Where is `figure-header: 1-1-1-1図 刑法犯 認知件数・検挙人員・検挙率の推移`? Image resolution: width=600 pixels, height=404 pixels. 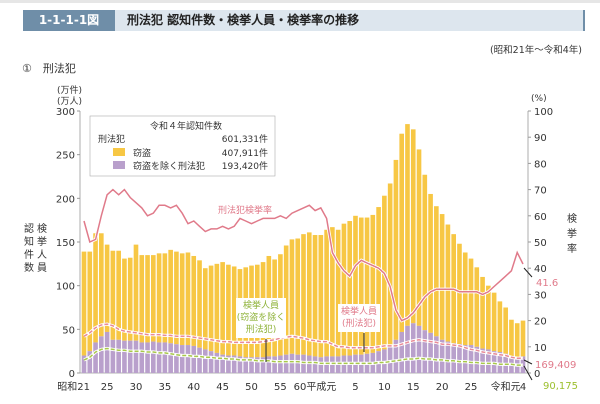
figure-header: 1-1-1-1図 刑法犯 認知件数・検挙人員・検挙率の推移 is located at coordinates (304, 20).